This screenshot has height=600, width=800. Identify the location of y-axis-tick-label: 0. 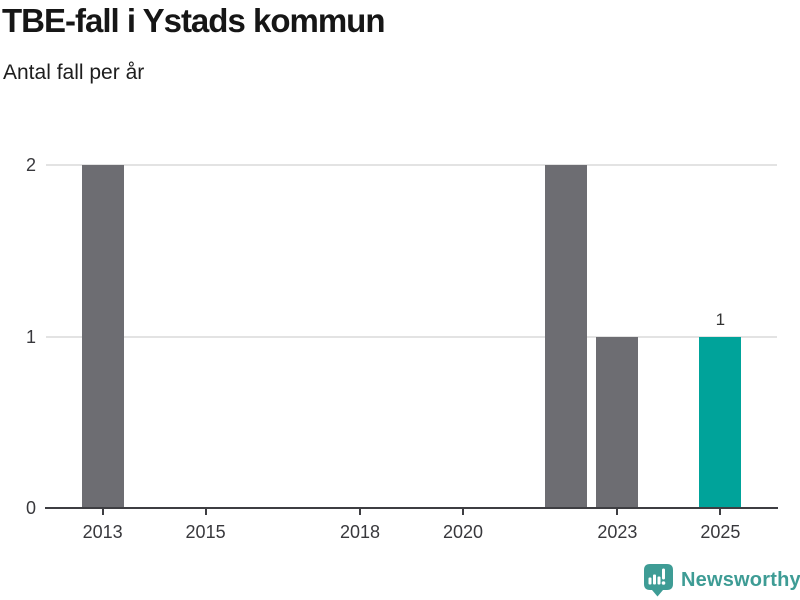
(30, 508).